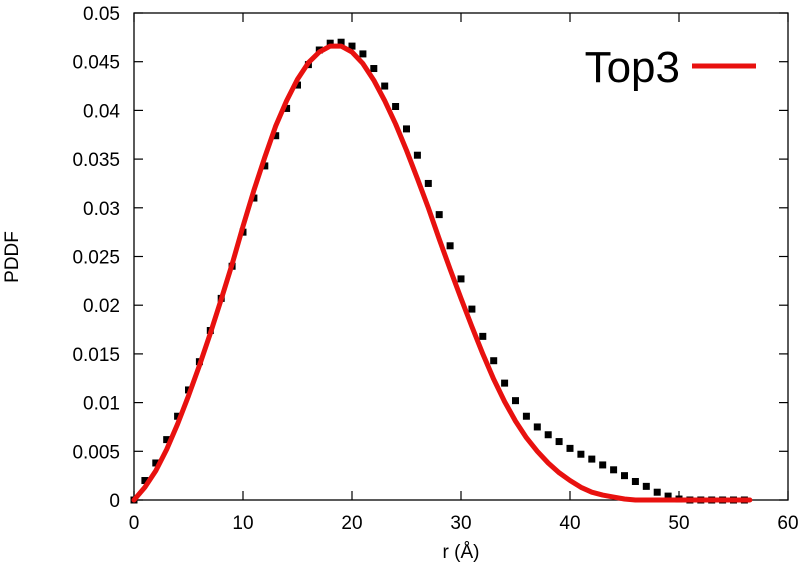  Describe the element at coordinates (96, 63) in the screenshot. I see `y-tick-label: 0.045` at that location.